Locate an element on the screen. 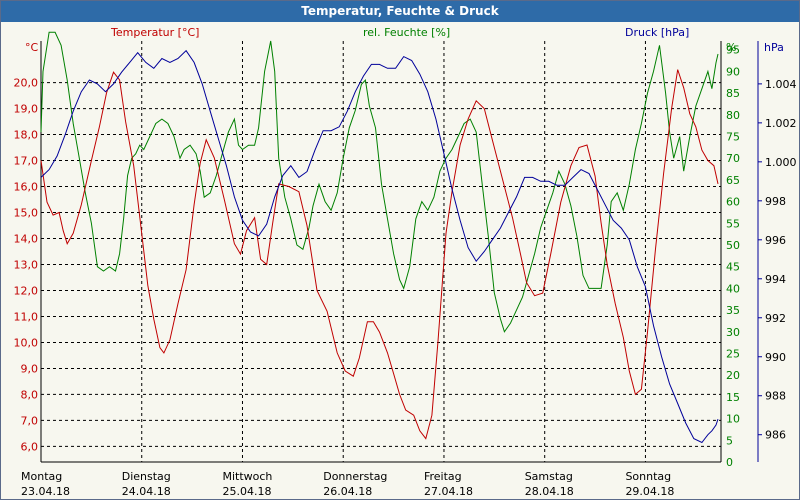 The width and height of the screenshot is (800, 500). date-label: 24.04.18 is located at coordinates (146, 491).